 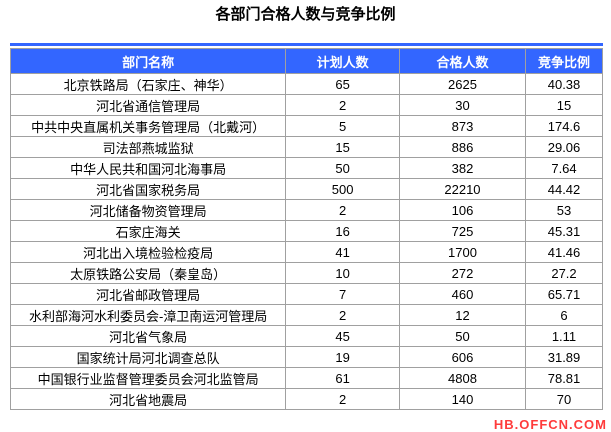 I want to click on watermark: HB.OFFCN.COM, so click(x=550, y=424).